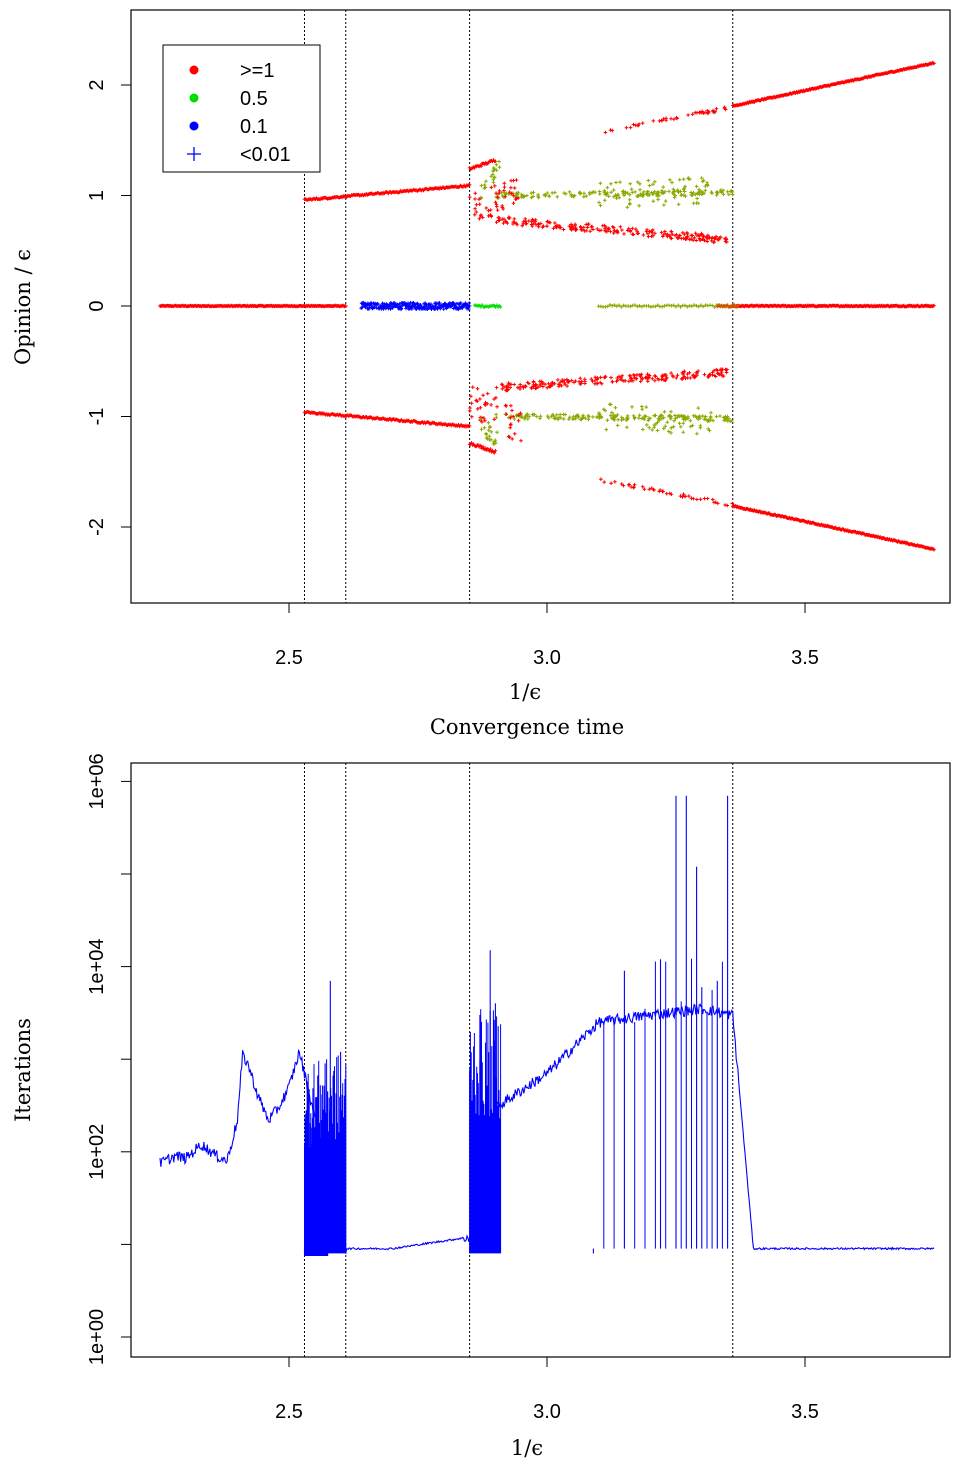  I want to click on legend-label-ge1: >=1, so click(257, 71).